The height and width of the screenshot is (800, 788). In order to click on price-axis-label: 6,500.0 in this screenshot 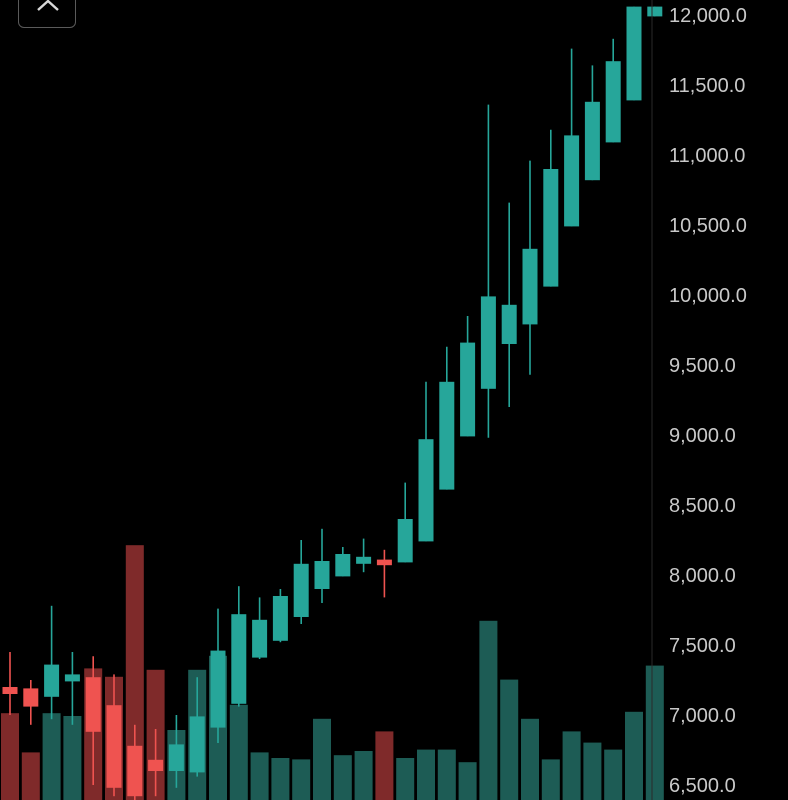, I will do `click(702, 786)`.